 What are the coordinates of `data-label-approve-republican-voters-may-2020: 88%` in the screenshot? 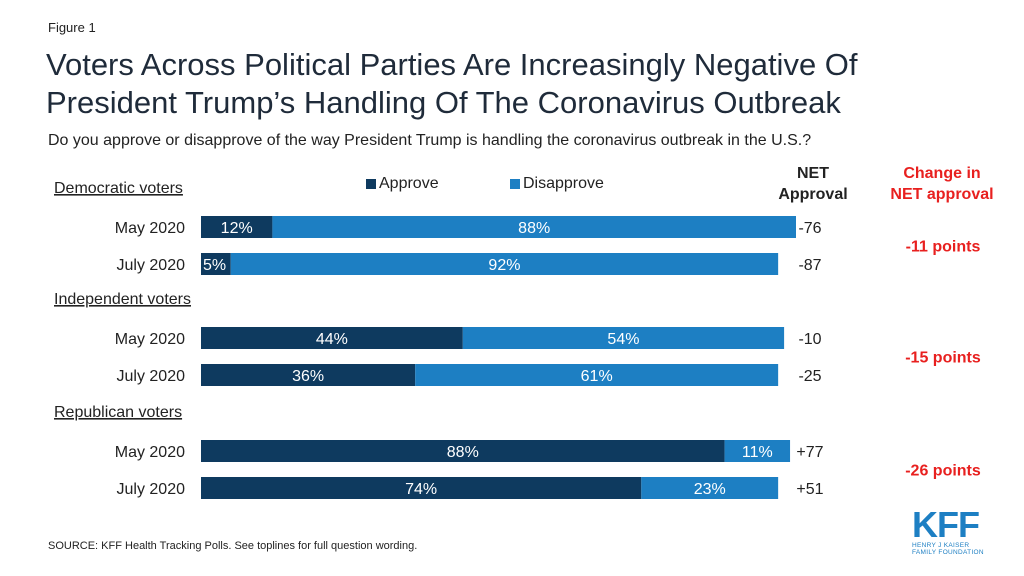 It's located at (463, 452).